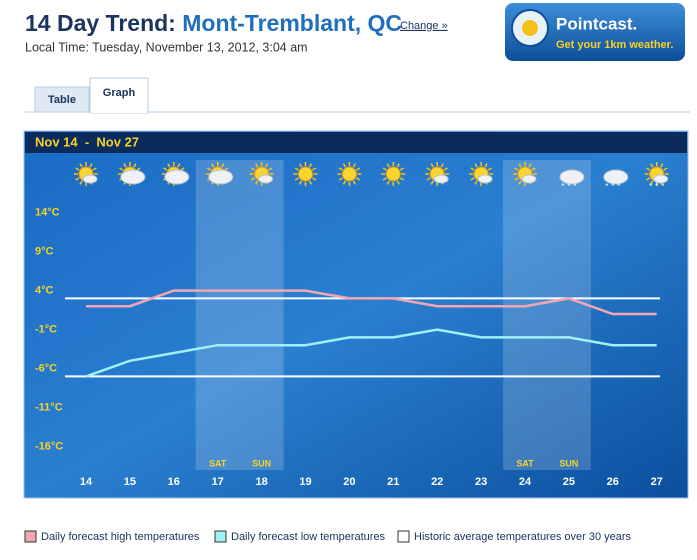 This screenshot has height=560, width=697. I want to click on tab-label: Table, so click(62, 100).